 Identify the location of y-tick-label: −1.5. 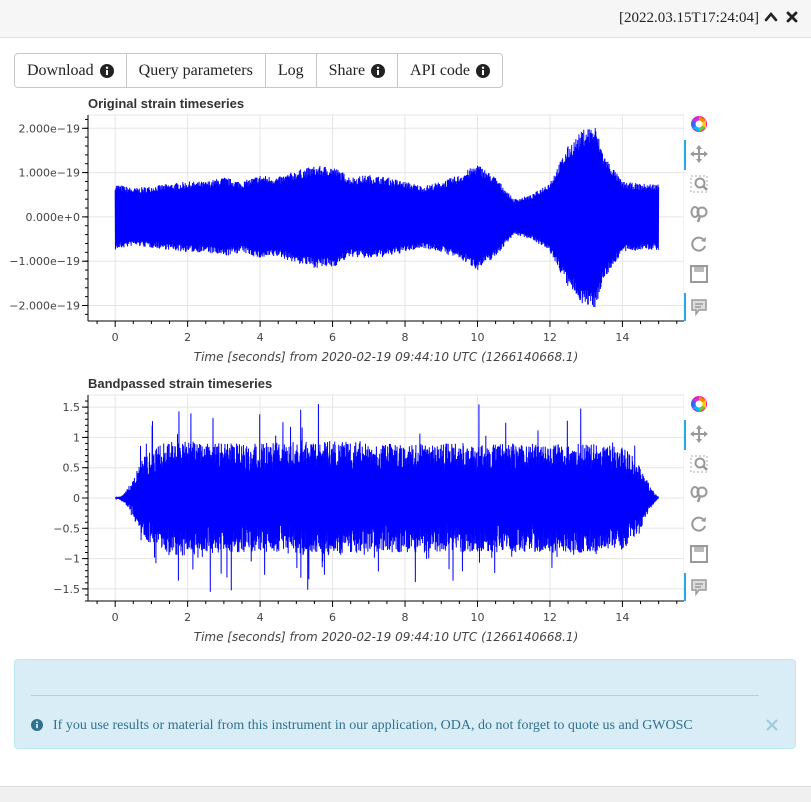
(66, 589).